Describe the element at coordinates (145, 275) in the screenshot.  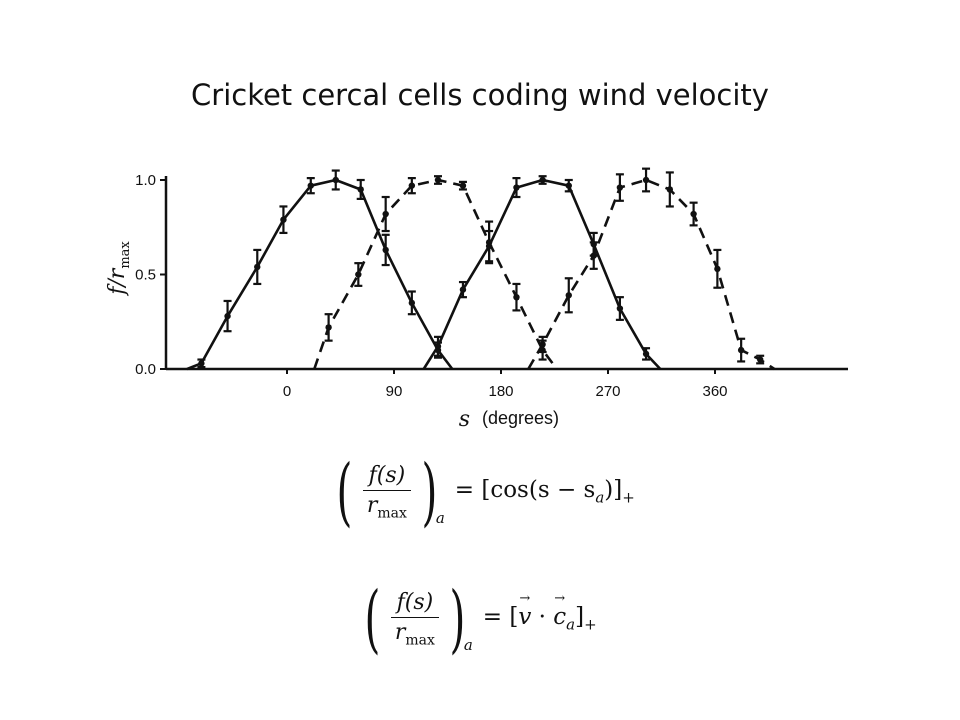
I see `y-tick-label: 0.5` at that location.